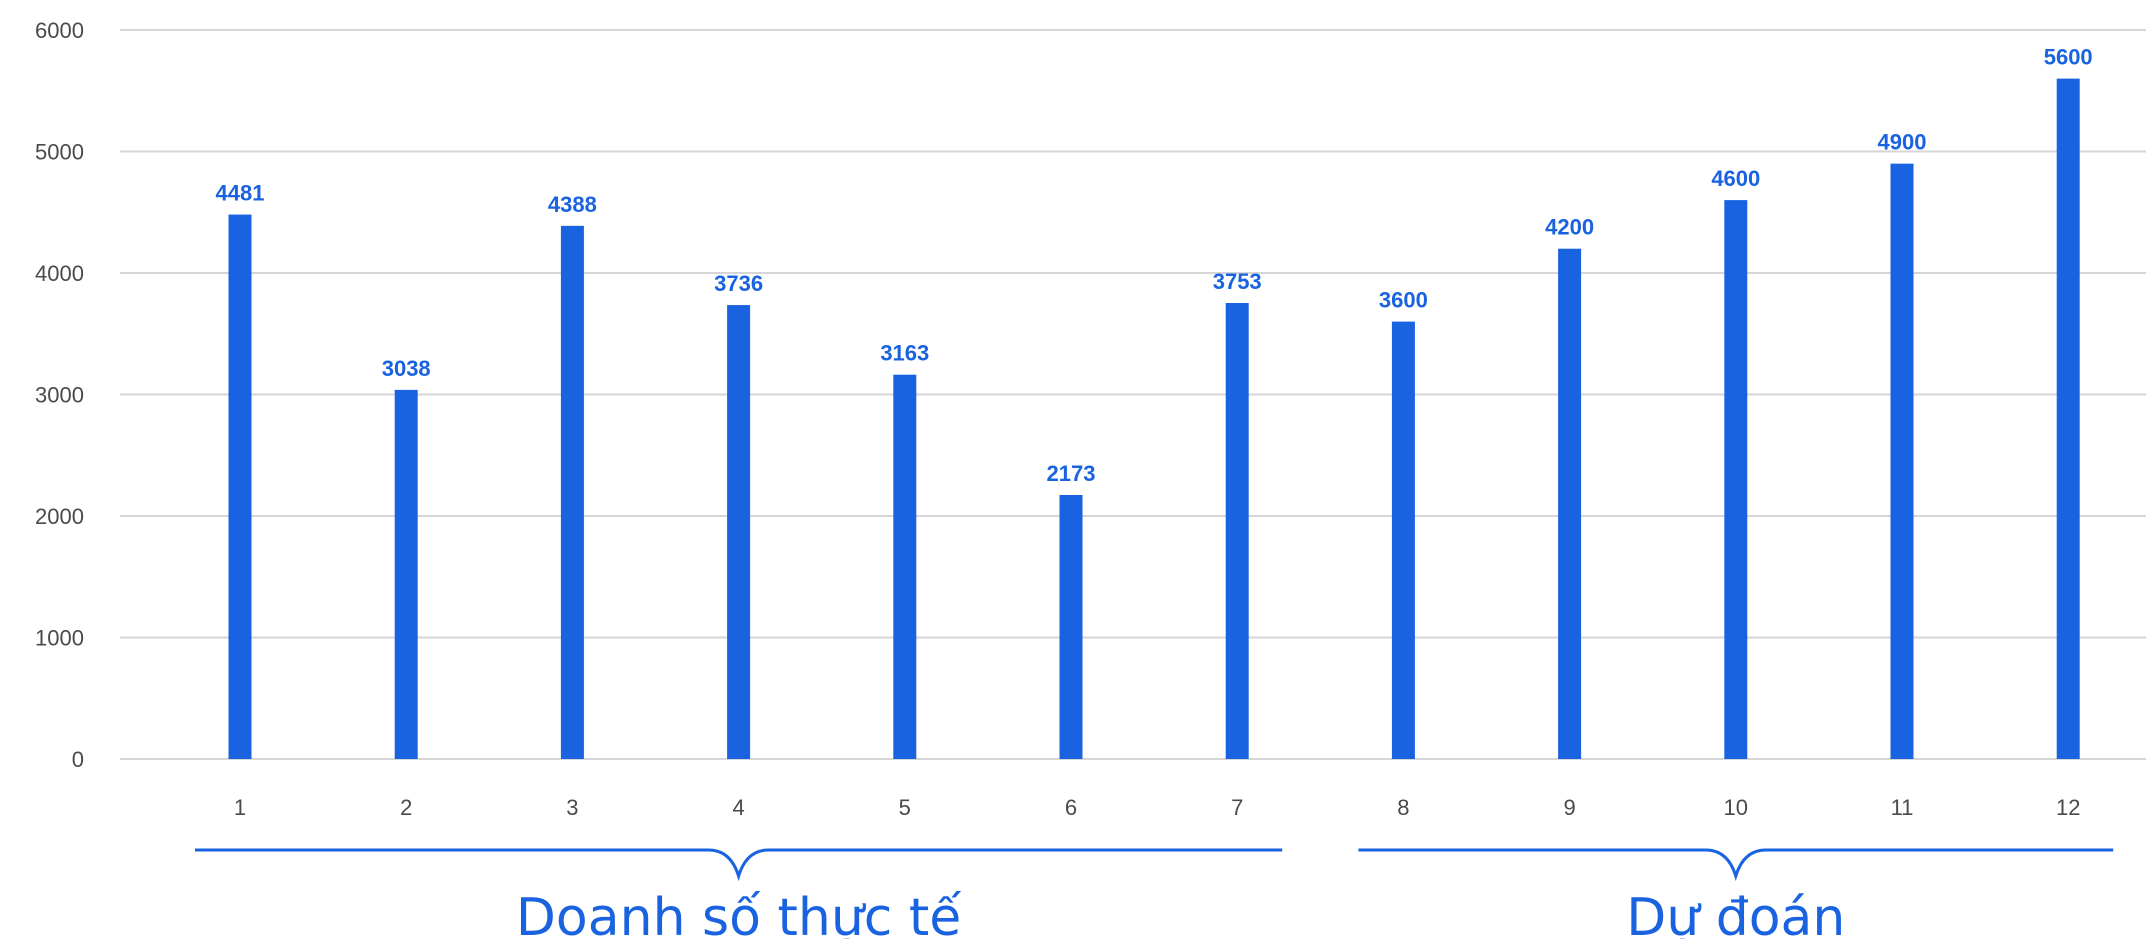 This screenshot has height=939, width=2146. Describe the element at coordinates (738, 913) in the screenshot. I see `group-label-1: Doanh số thực tế` at that location.